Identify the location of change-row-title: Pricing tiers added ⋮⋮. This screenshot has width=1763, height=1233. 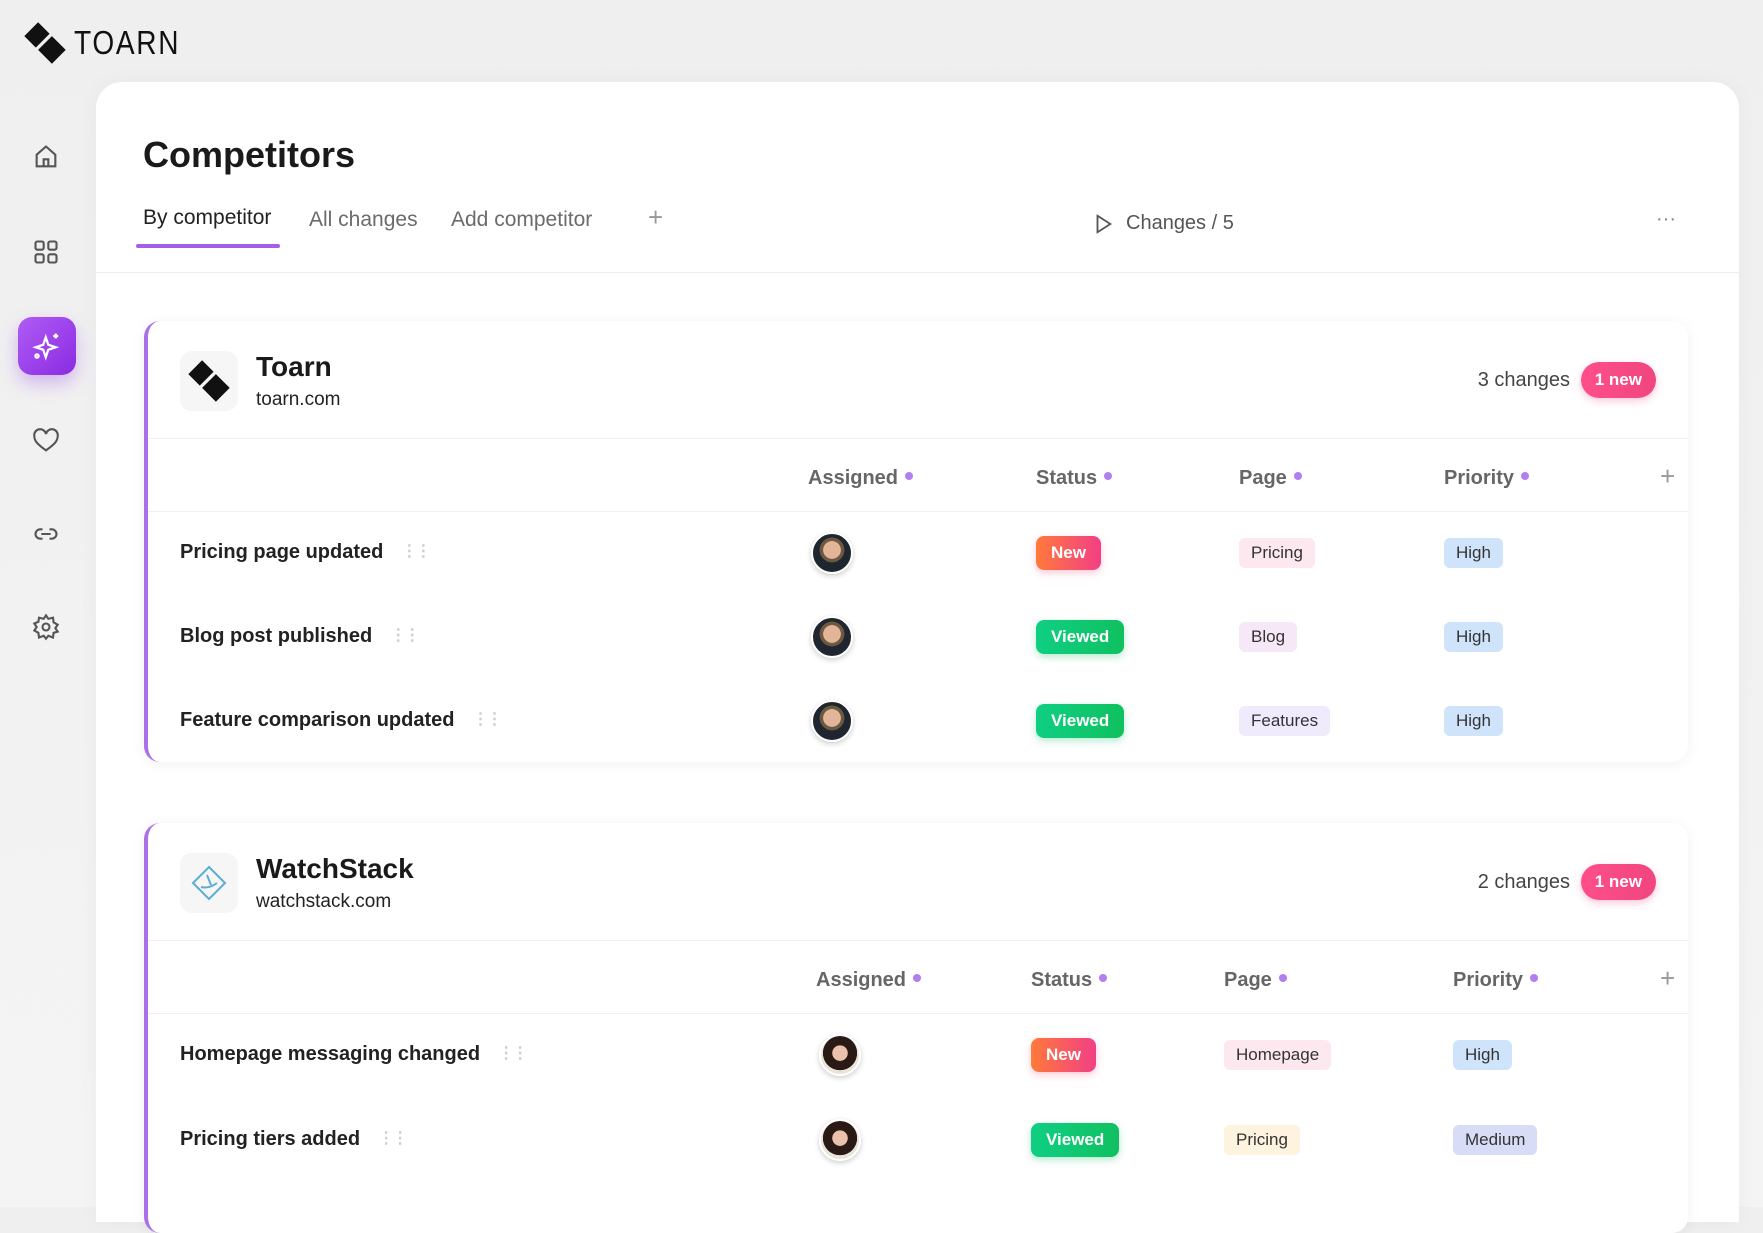
(294, 1139).